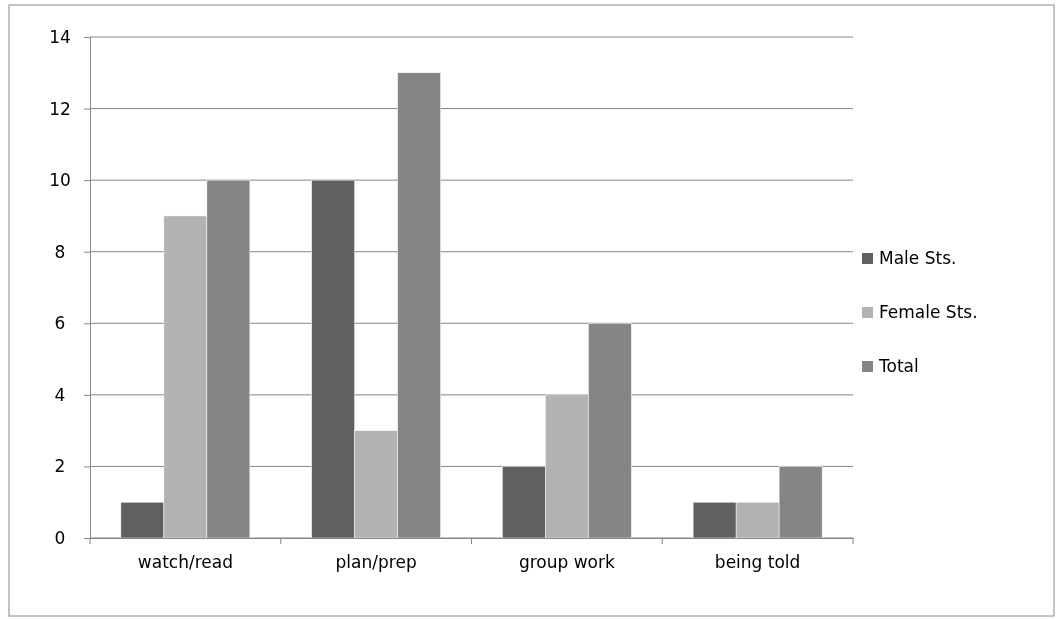 The height and width of the screenshot is (619, 1057). What do you see at coordinates (60, 251) in the screenshot?
I see `y-tick-label: 8` at bounding box center [60, 251].